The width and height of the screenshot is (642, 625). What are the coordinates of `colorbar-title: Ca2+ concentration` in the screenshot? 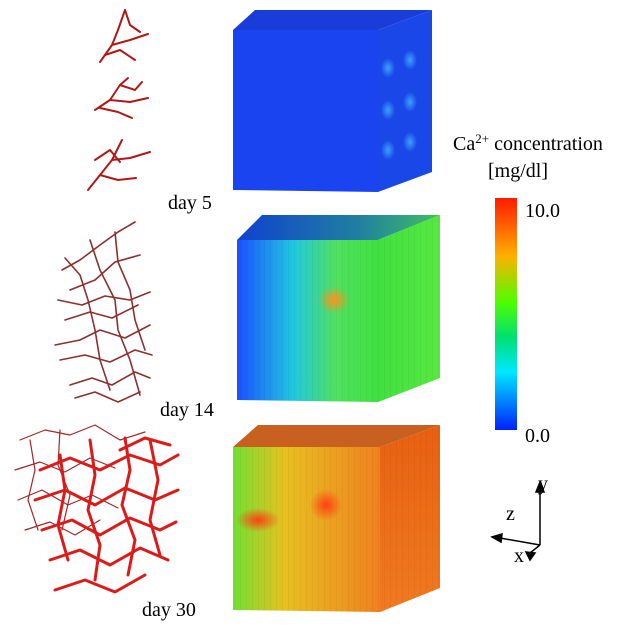 It's located at (528, 143).